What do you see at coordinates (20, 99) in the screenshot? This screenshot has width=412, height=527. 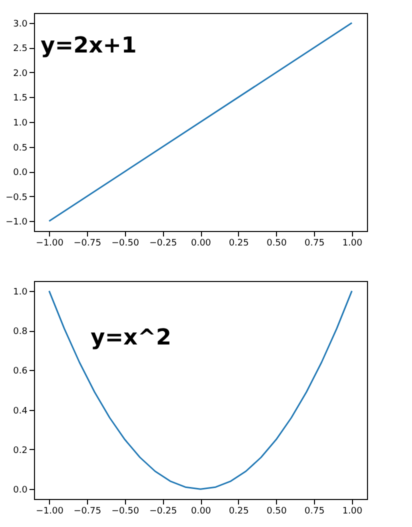 I see `y-tick-label: 1.5` at bounding box center [20, 99].